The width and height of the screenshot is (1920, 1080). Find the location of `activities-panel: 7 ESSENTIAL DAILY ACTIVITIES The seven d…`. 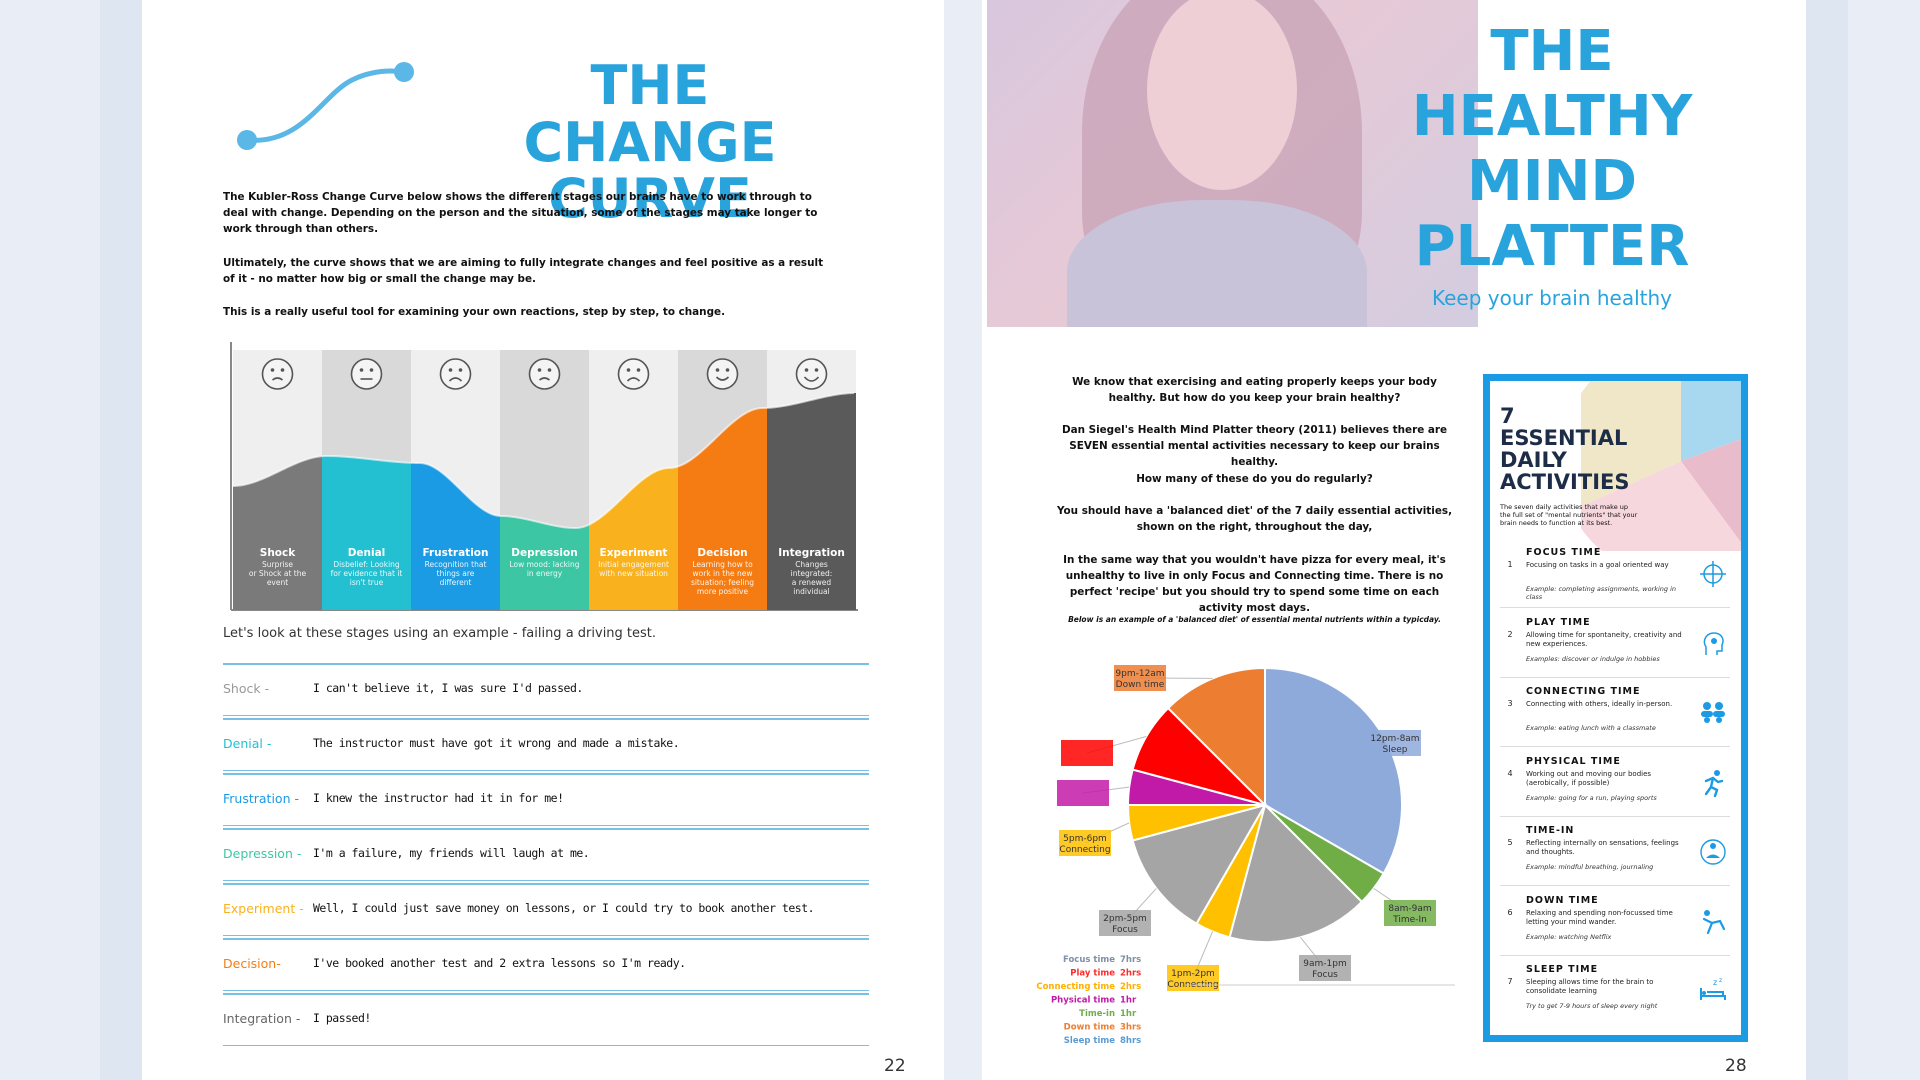

activities-panel: 7 ESSENTIAL DAILY ACTIVITIES The seven d… is located at coordinates (1615, 708).